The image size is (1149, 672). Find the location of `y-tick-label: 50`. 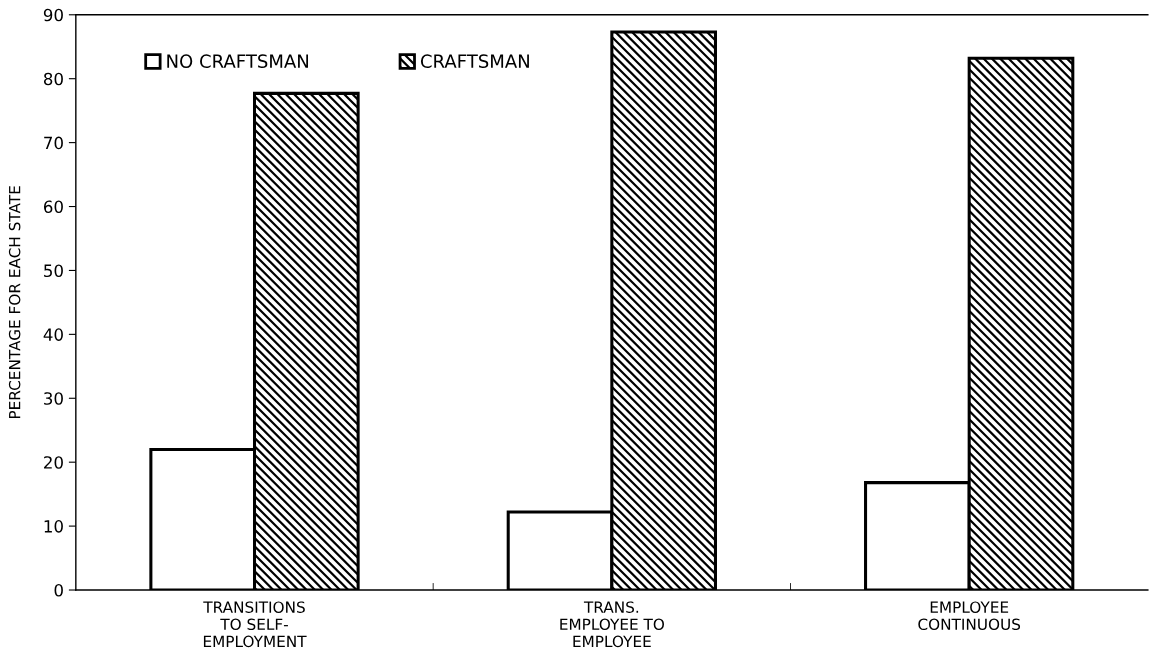

y-tick-label: 50 is located at coordinates (53, 271).